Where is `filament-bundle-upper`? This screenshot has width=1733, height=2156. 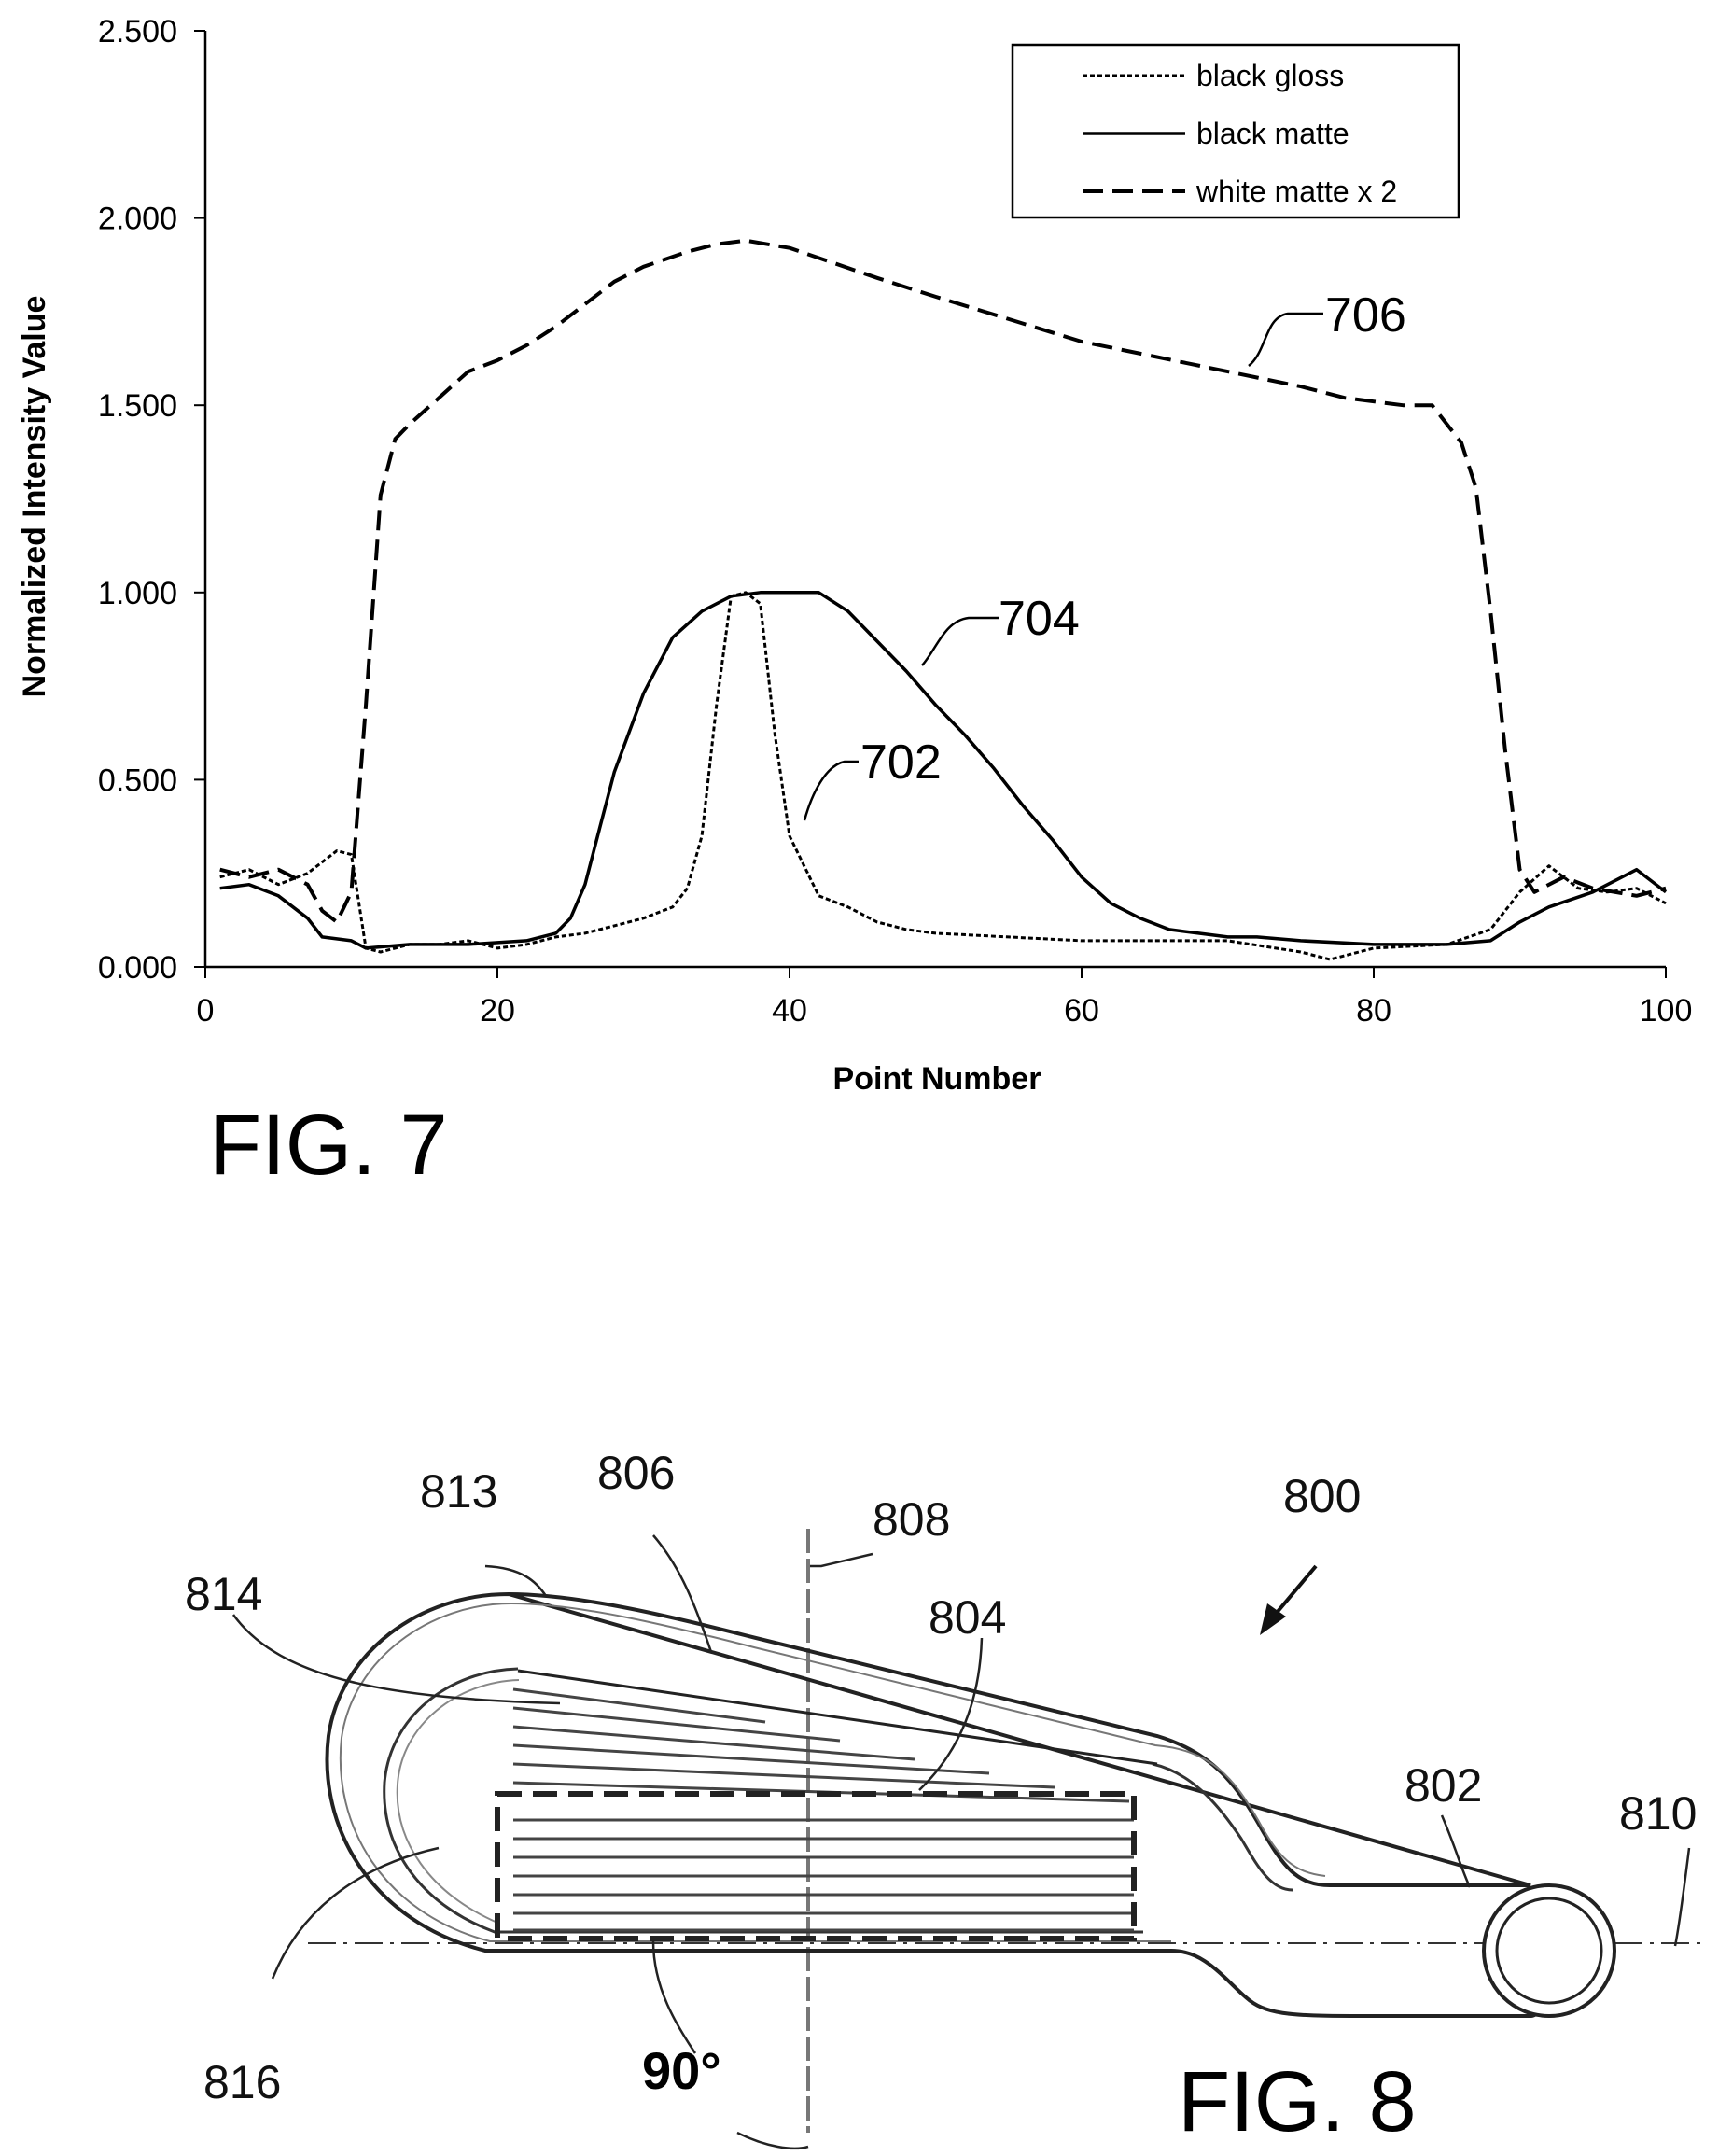
filament-bundle-upper is located at coordinates (821, 1745).